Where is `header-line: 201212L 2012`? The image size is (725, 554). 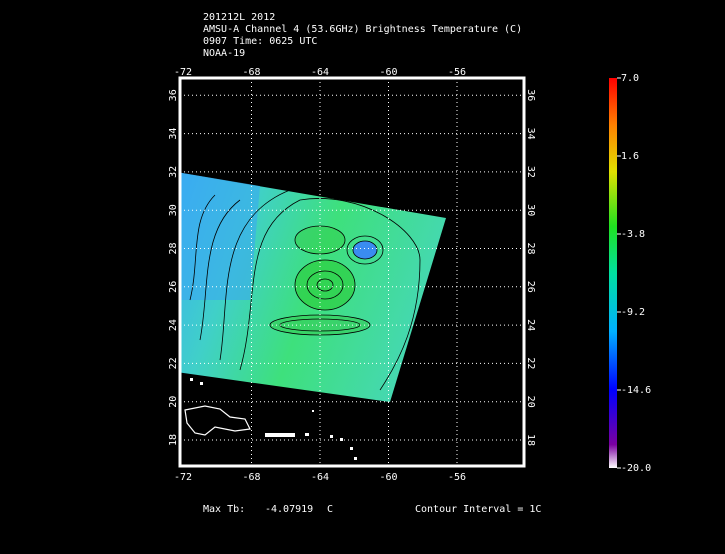 header-line: 201212L 2012 is located at coordinates (239, 17).